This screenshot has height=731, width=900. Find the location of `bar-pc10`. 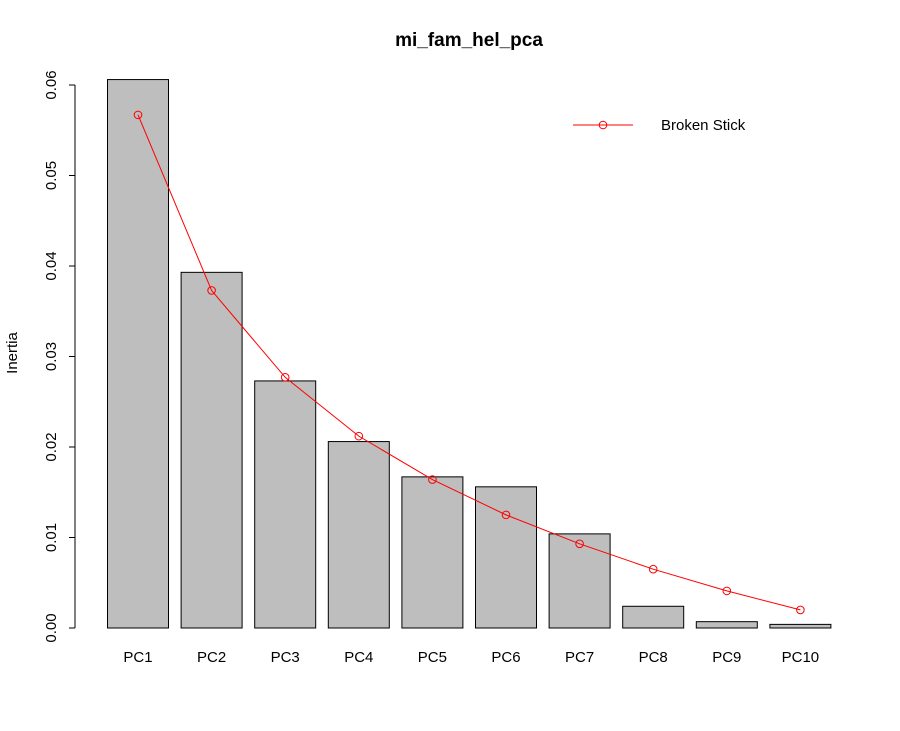

bar-pc10 is located at coordinates (800, 626).